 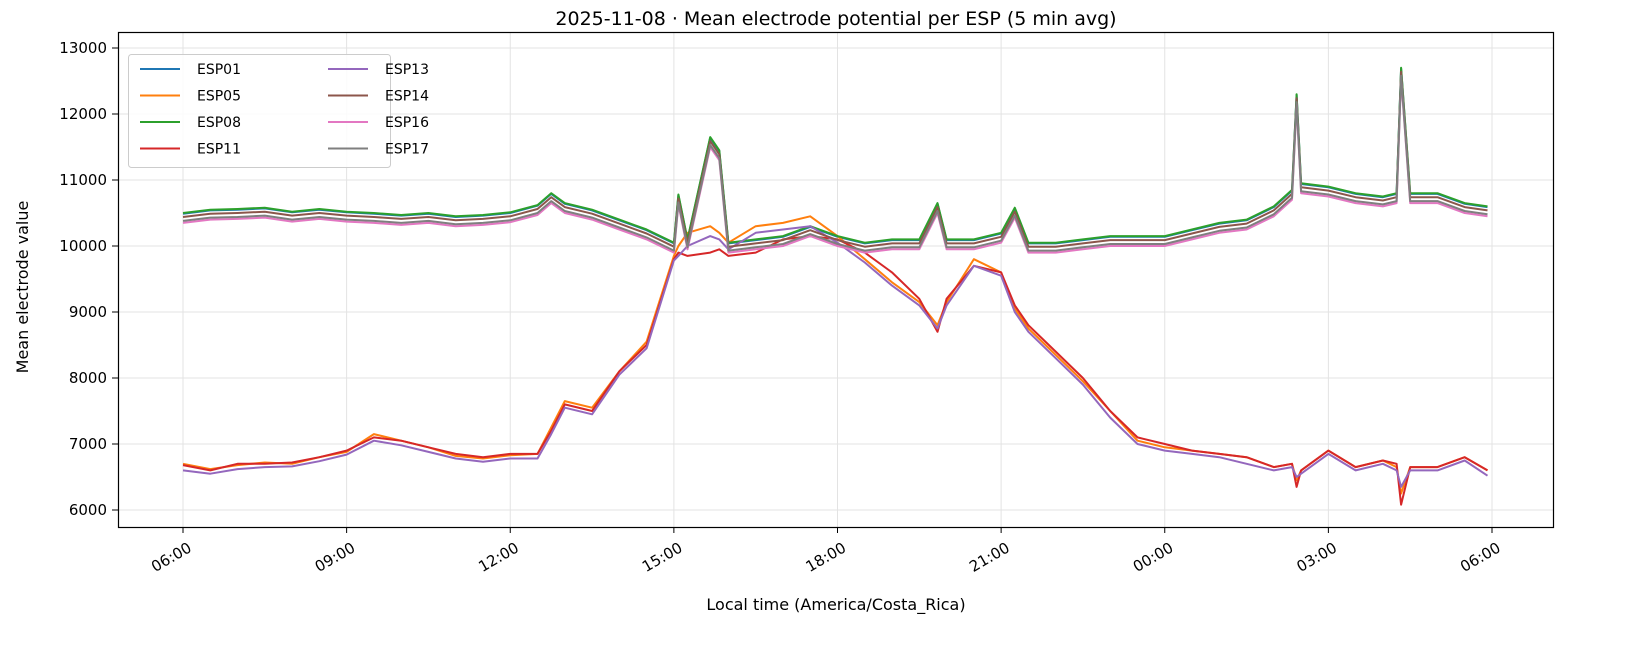 What do you see at coordinates (259, 111) in the screenshot?
I see `legend-box` at bounding box center [259, 111].